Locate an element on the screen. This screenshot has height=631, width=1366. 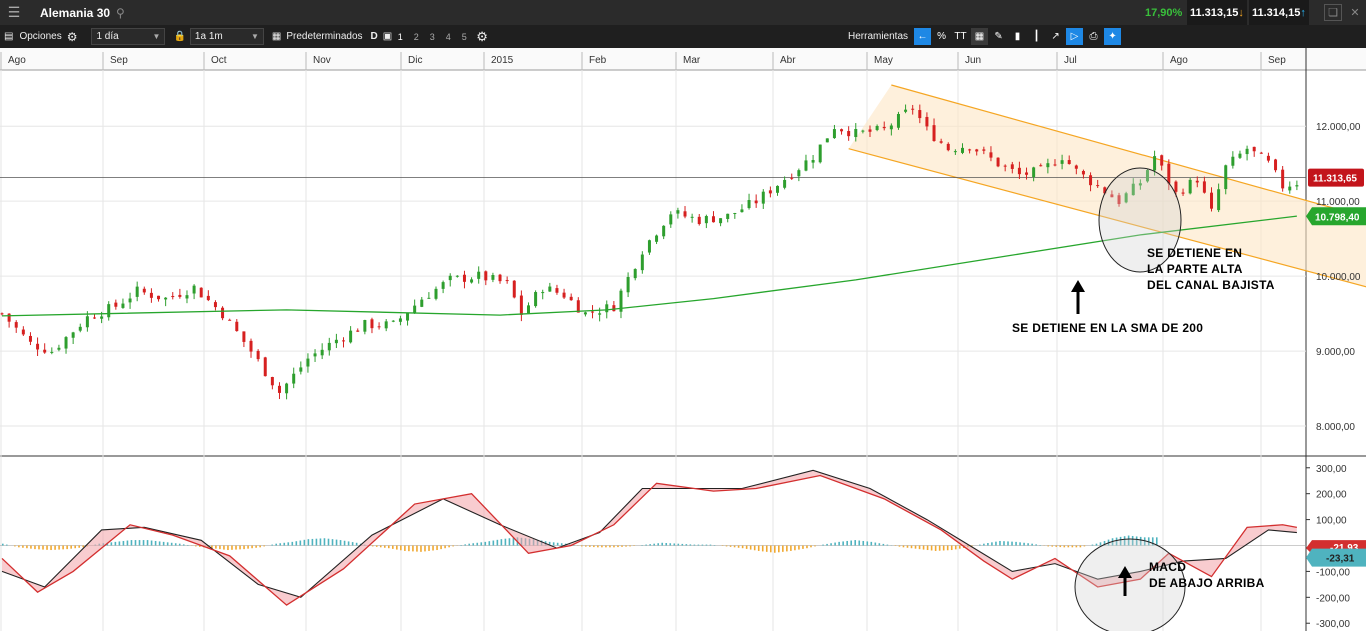
candle-icon: ▮ is located at coordinates (1017, 36).